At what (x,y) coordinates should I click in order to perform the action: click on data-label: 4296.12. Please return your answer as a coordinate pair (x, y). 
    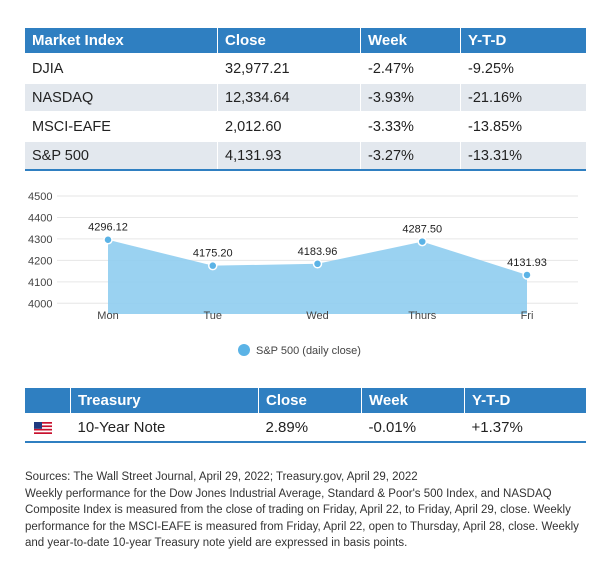
    Looking at the image, I should click on (108, 228).